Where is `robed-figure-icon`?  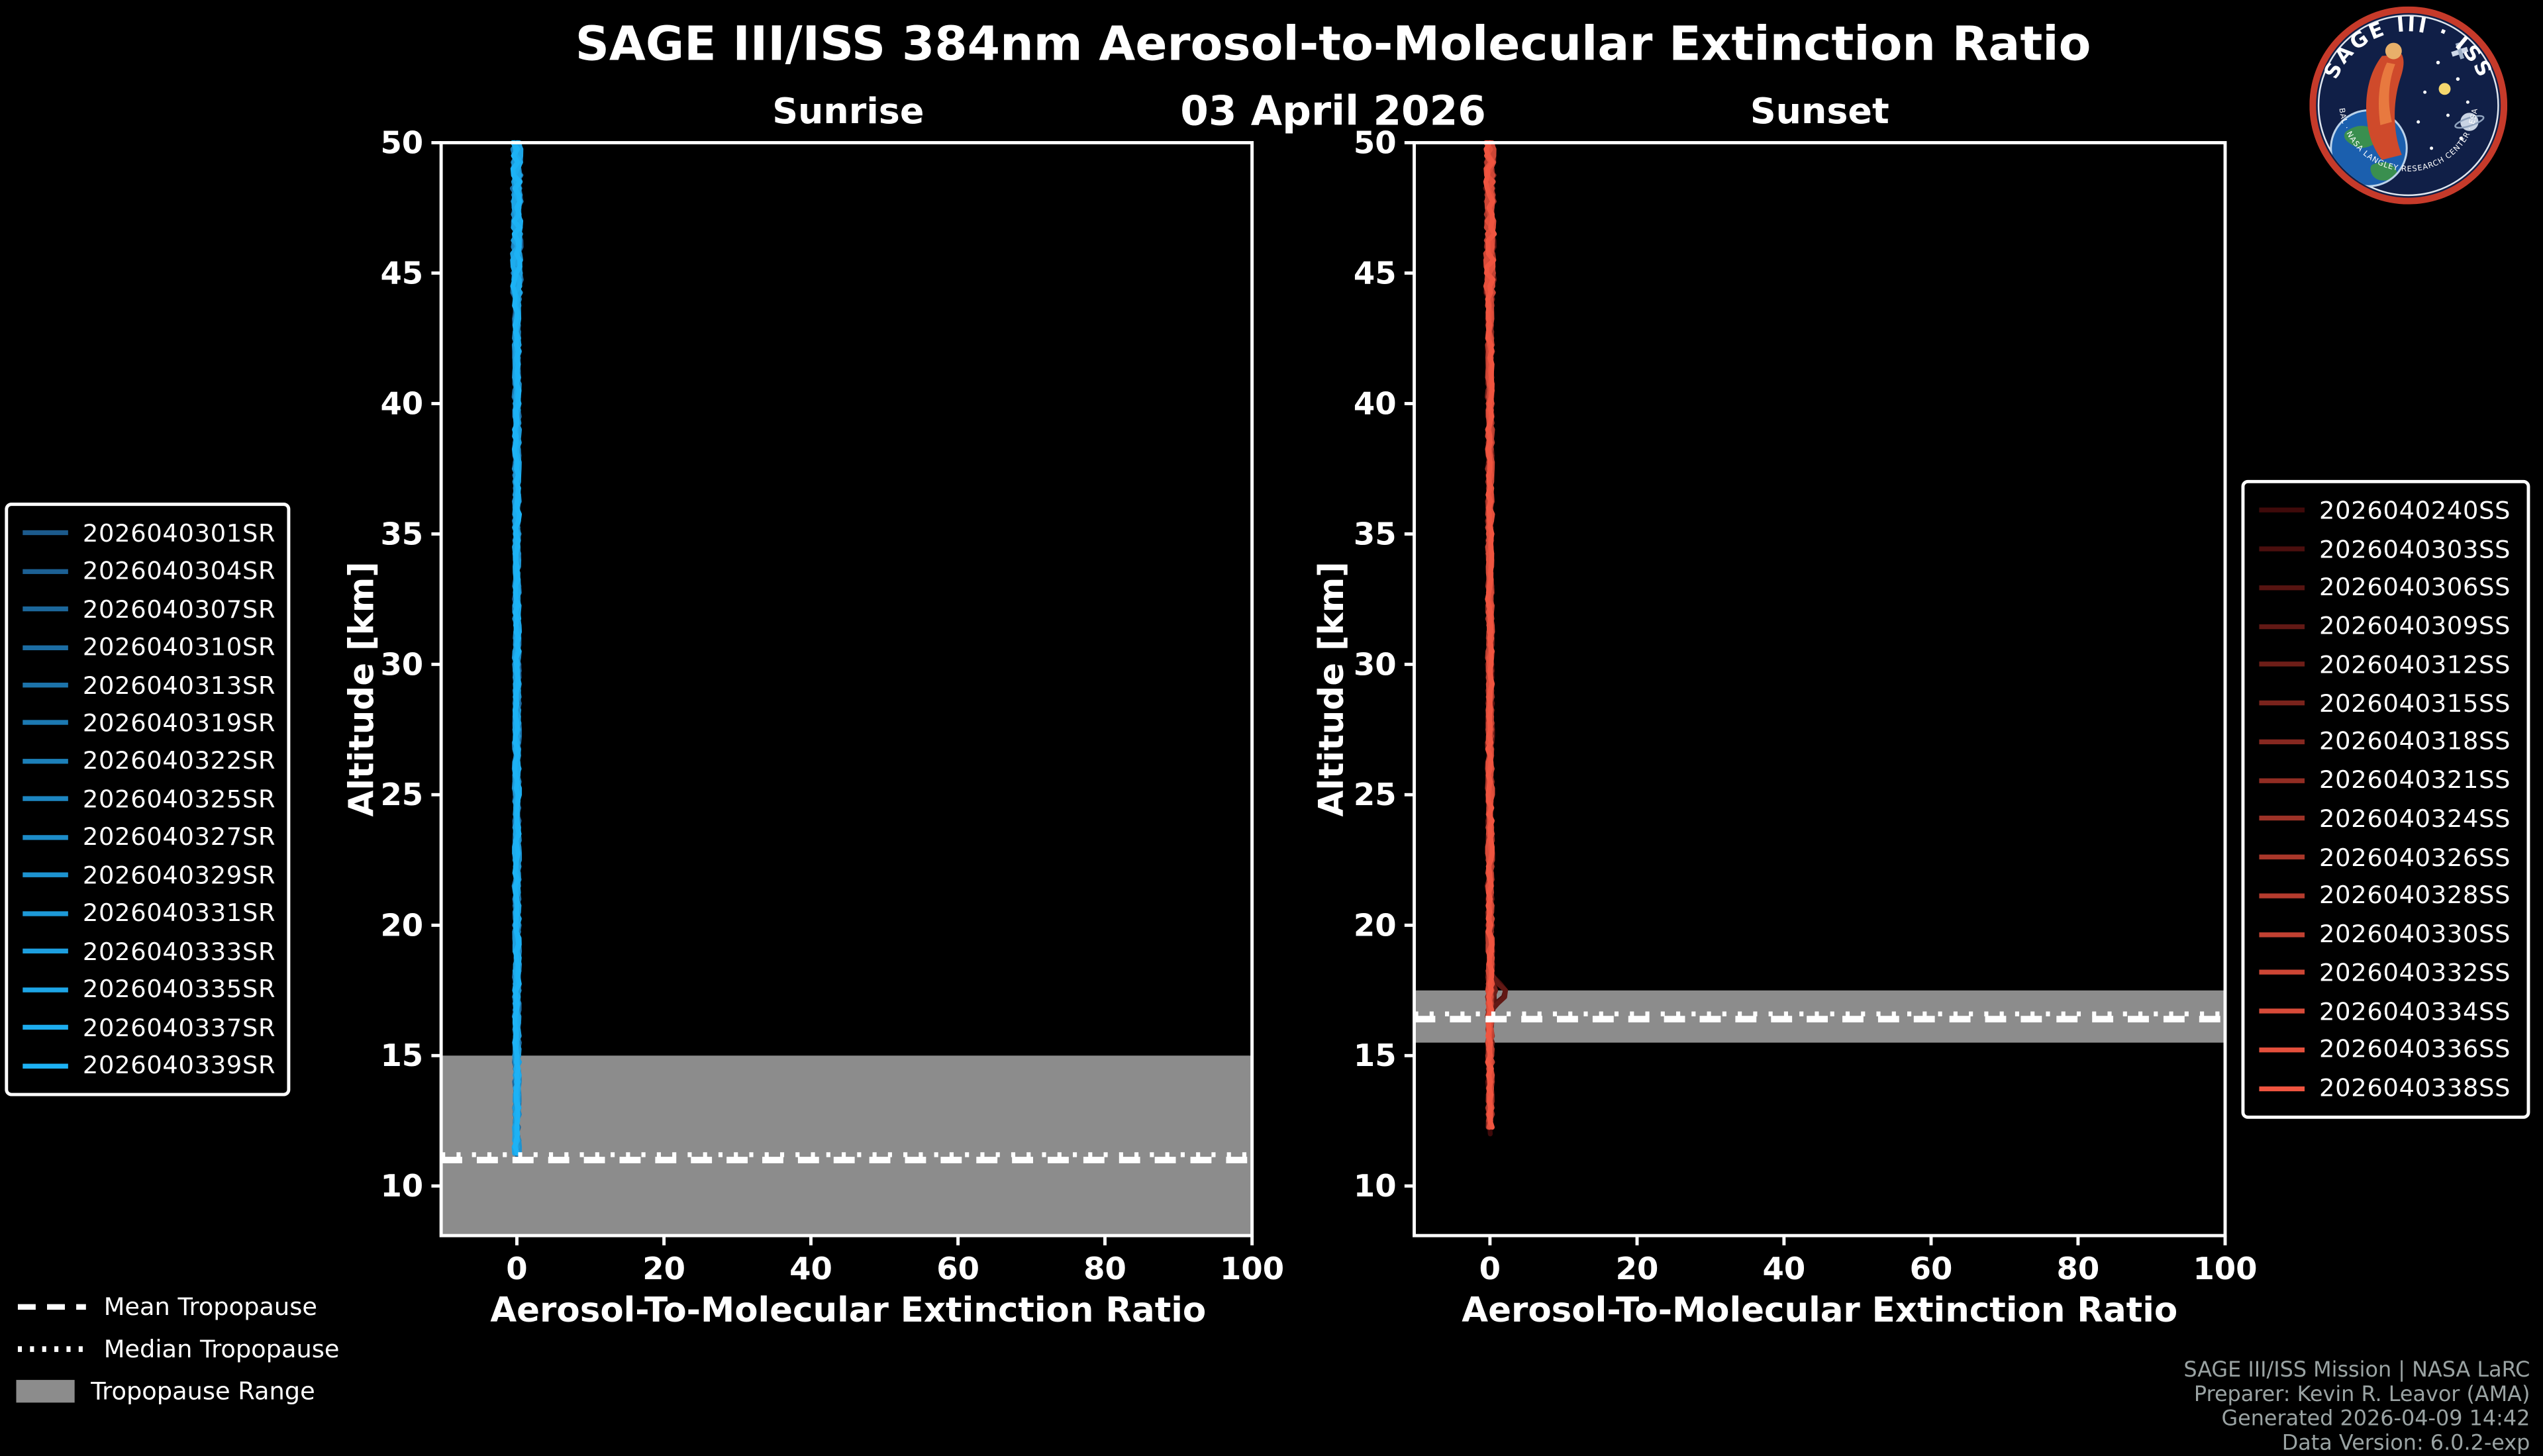 robed-figure-icon is located at coordinates (2385, 101).